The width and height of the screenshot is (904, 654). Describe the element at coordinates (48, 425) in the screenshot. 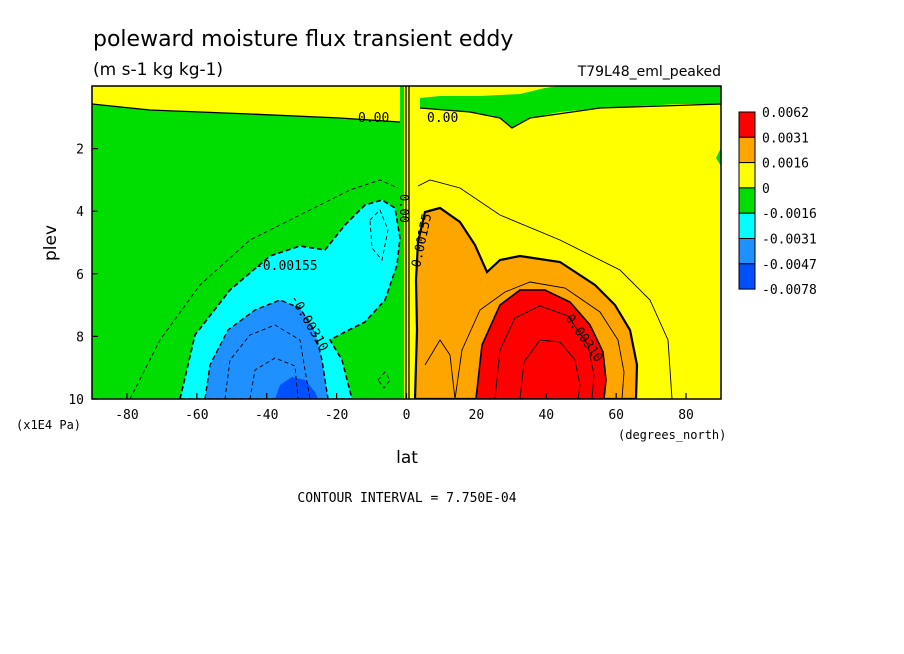

I see `y-axis-units: (x1E4 Pa)` at that location.